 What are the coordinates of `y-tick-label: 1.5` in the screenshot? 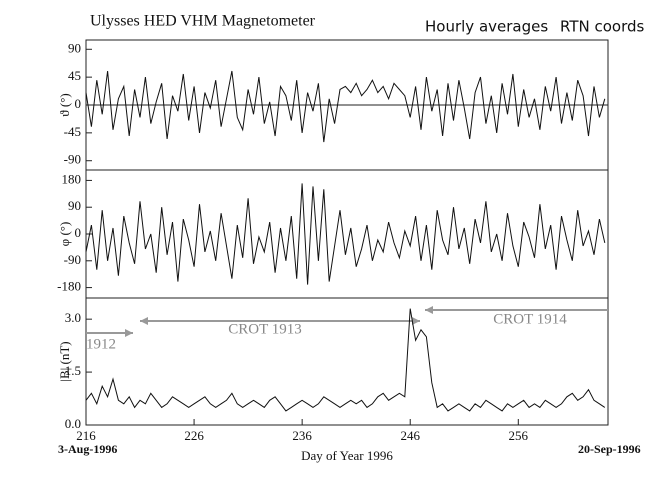 It's located at (73, 370).